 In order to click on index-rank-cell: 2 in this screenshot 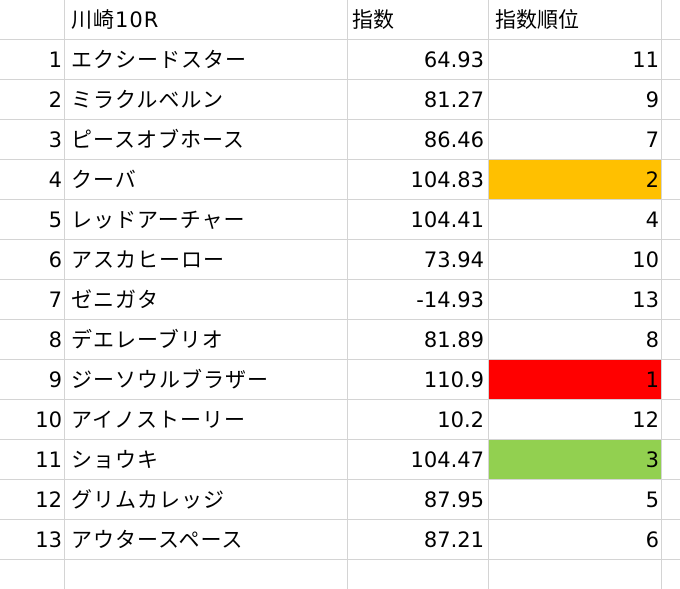, I will do `click(575, 179)`.